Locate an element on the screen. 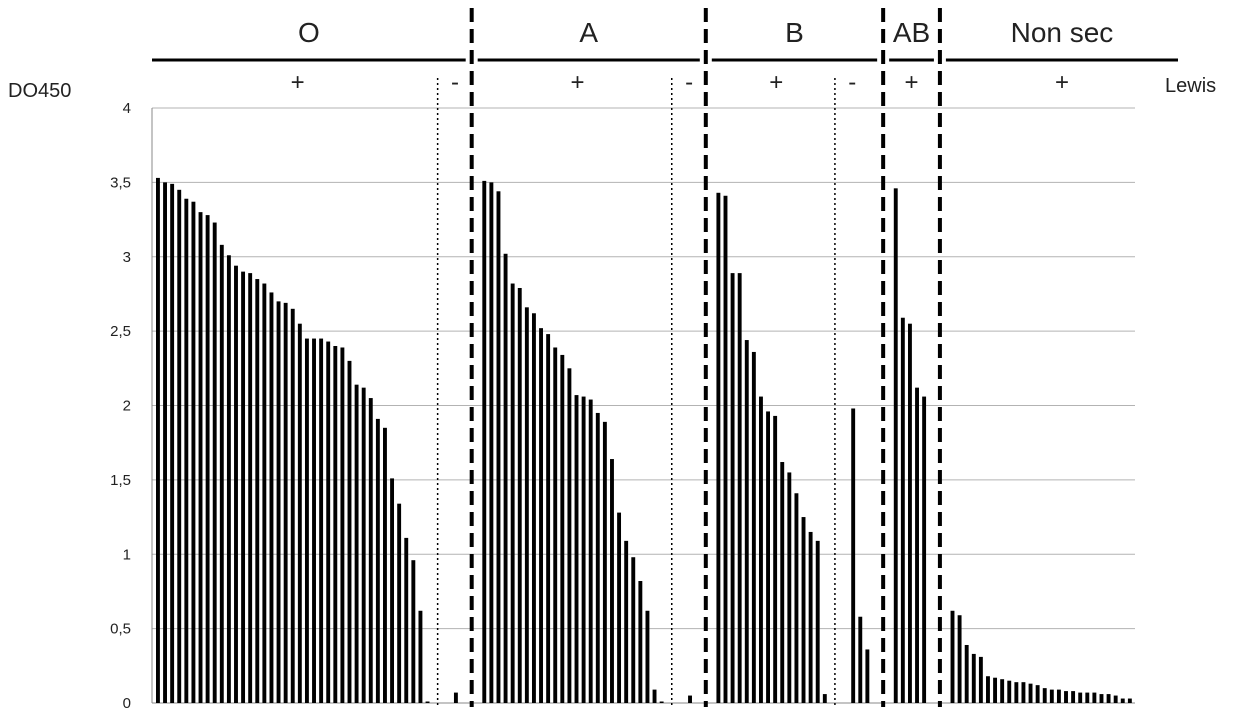 The height and width of the screenshot is (709, 1241). y-tick-label: 1,5 is located at coordinates (120, 480).